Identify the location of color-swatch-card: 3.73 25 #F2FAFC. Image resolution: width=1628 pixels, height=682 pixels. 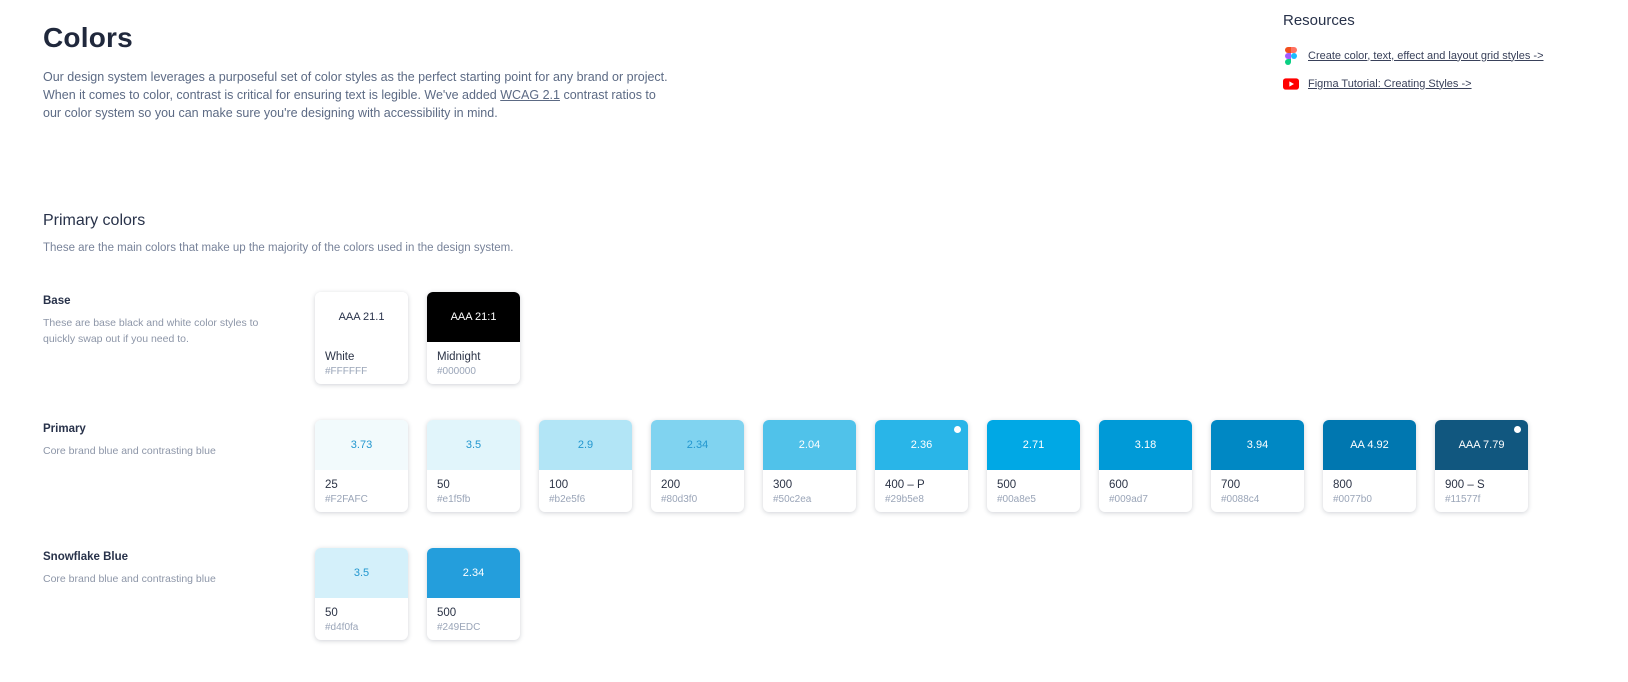
(361, 466).